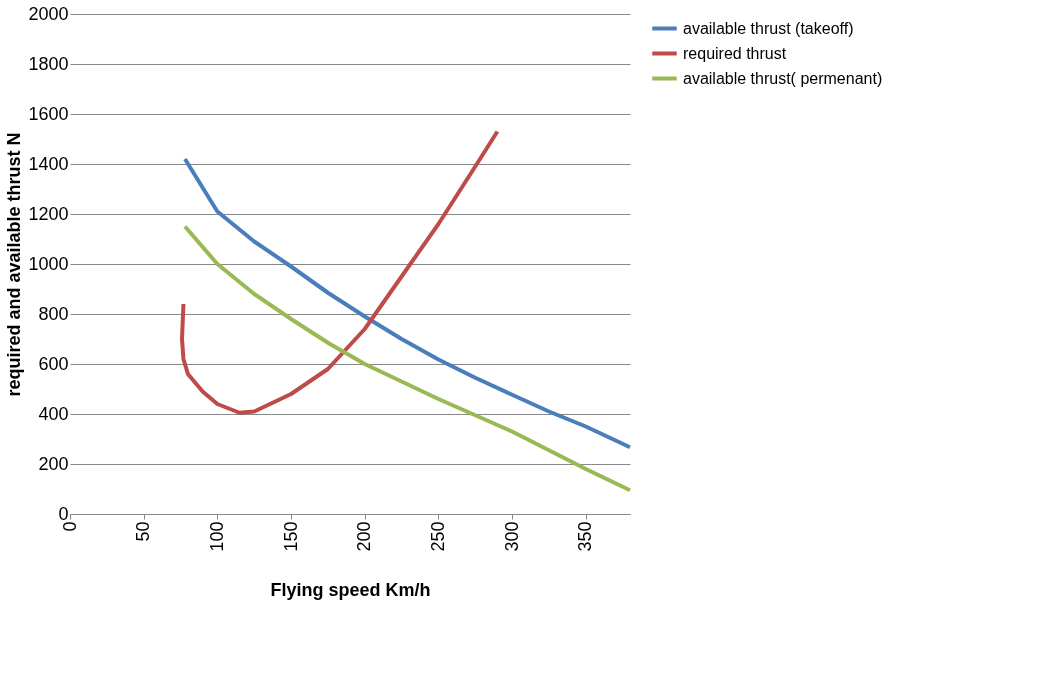  I want to click on x-tick-label: 350, so click(585, 536).